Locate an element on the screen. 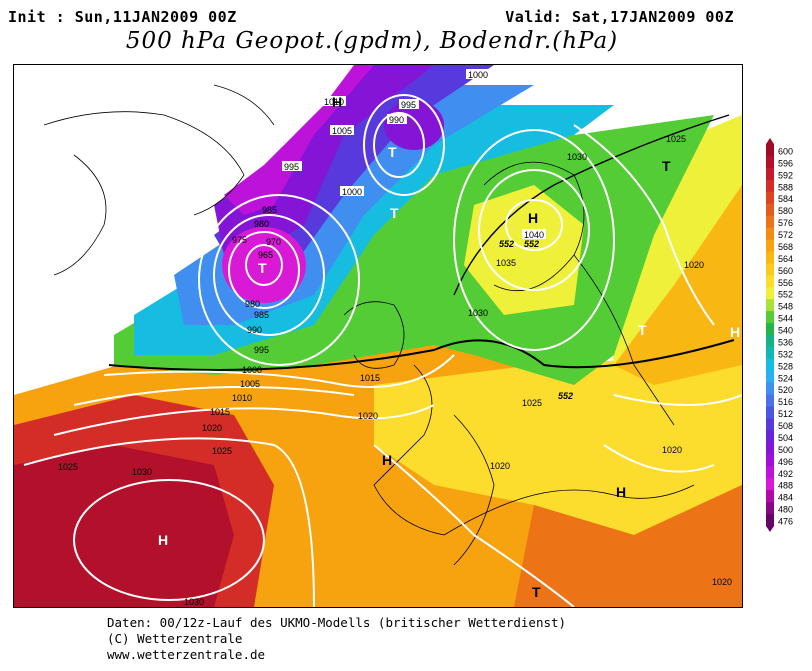 This screenshot has height=671, width=812. legend-label: 488 is located at coordinates (785, 486).